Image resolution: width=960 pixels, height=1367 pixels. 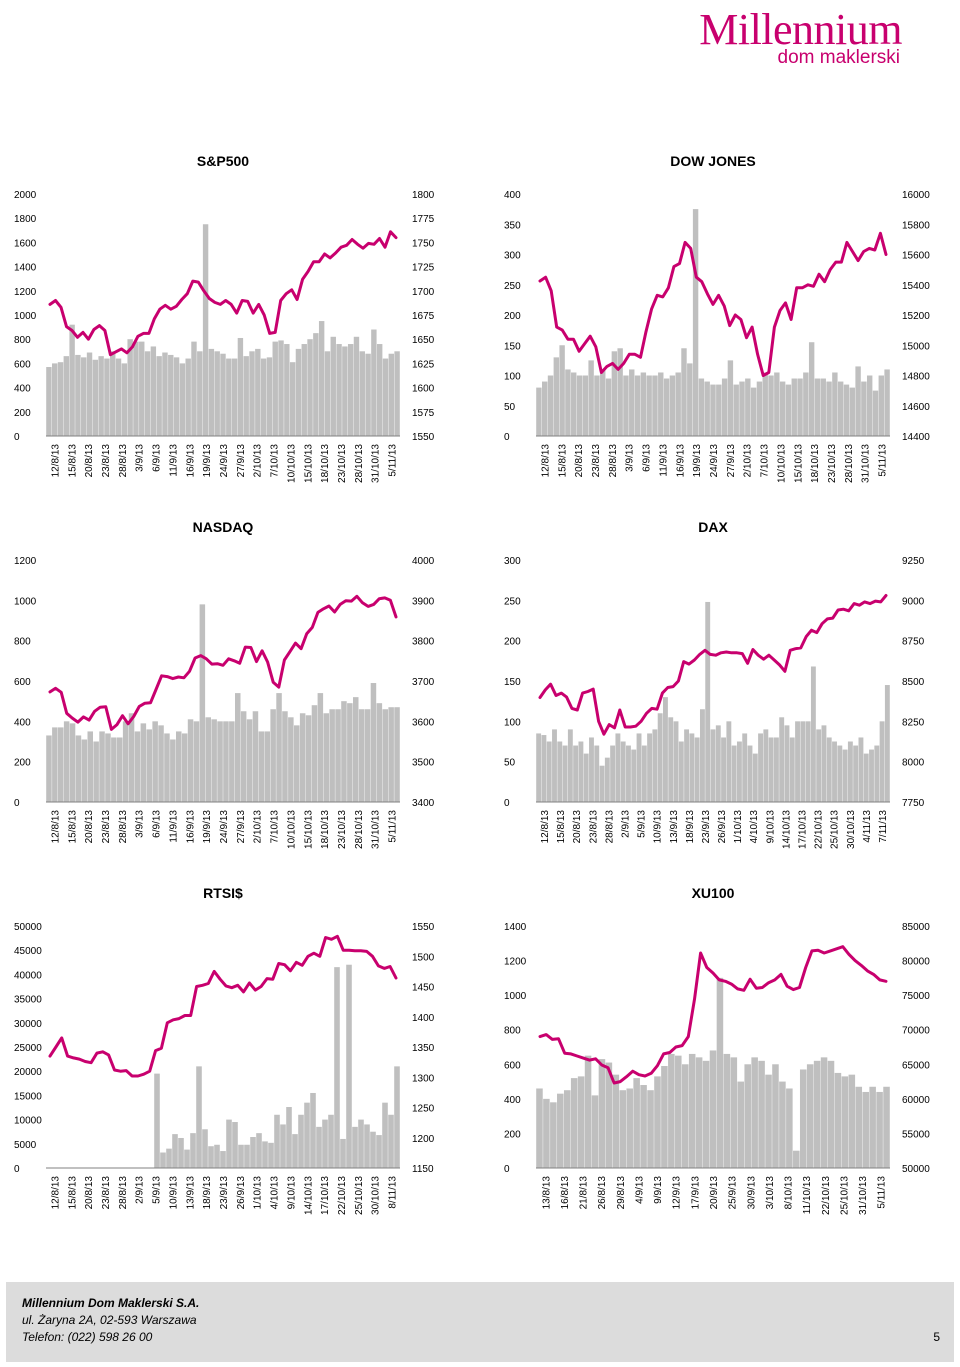 What do you see at coordinates (781, 463) in the screenshot?
I see `x-tick-label: 10/10/13` at bounding box center [781, 463].